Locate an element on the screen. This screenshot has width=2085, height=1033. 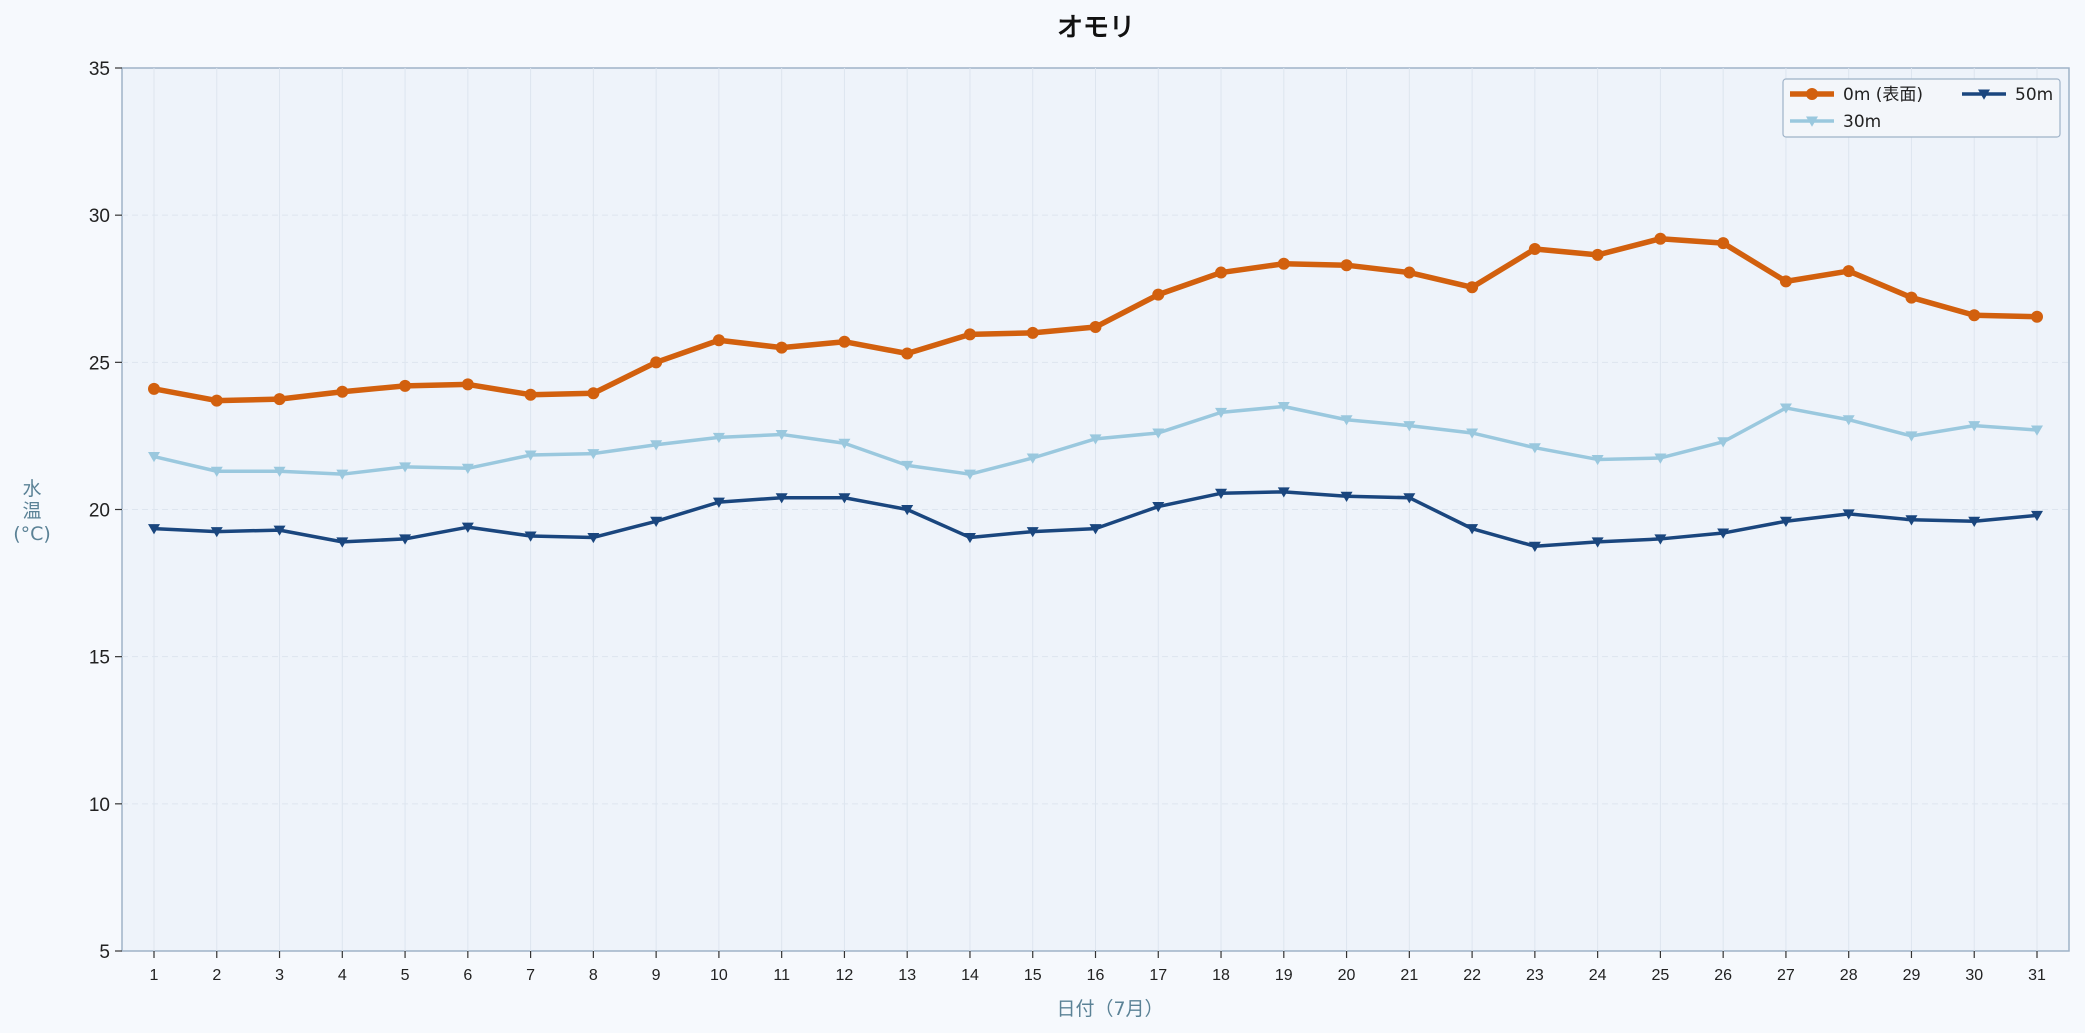
y-axis-label: 水温(°C) is located at coordinates (32, 511).